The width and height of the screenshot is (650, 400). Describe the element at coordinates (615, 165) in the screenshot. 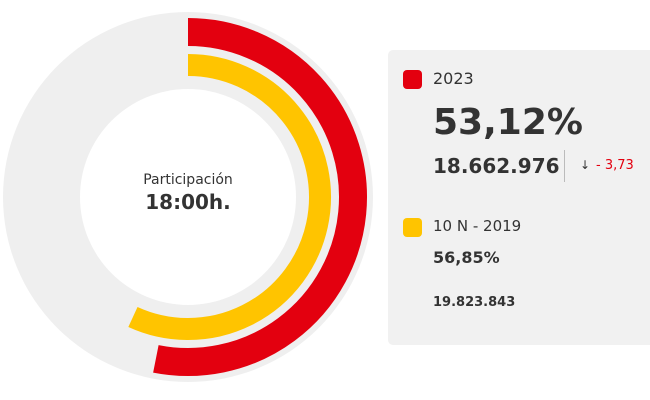

I see `change-value: - 3,73` at that location.